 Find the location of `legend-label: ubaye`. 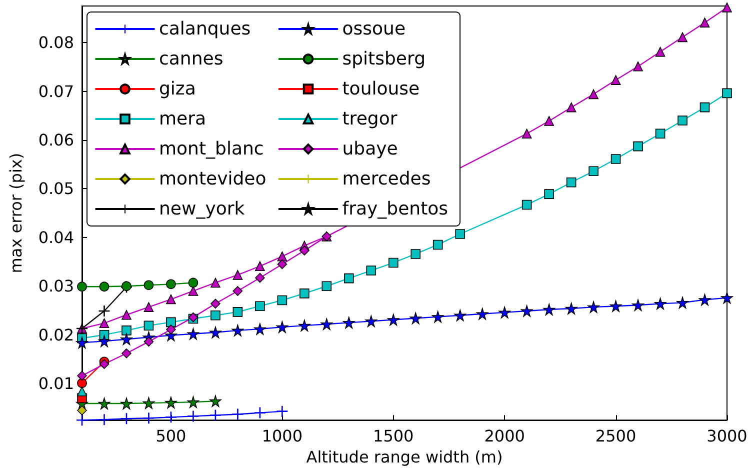

legend-label: ubaye is located at coordinates (370, 149).